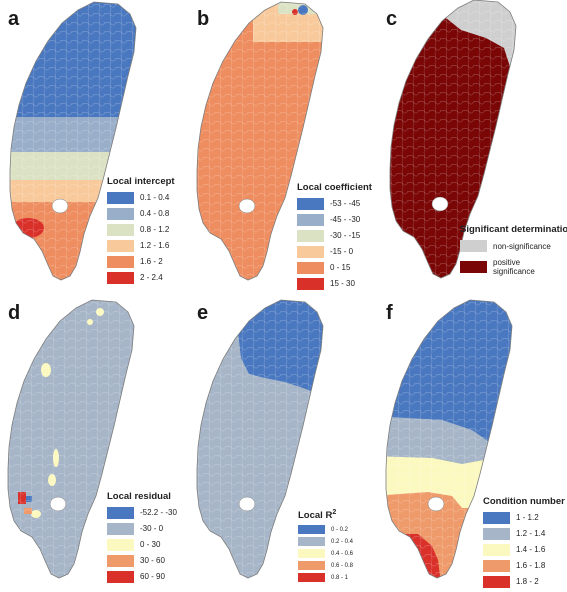  What do you see at coordinates (152, 528) in the screenshot?
I see `legend-label: -30 - 0` at bounding box center [152, 528].